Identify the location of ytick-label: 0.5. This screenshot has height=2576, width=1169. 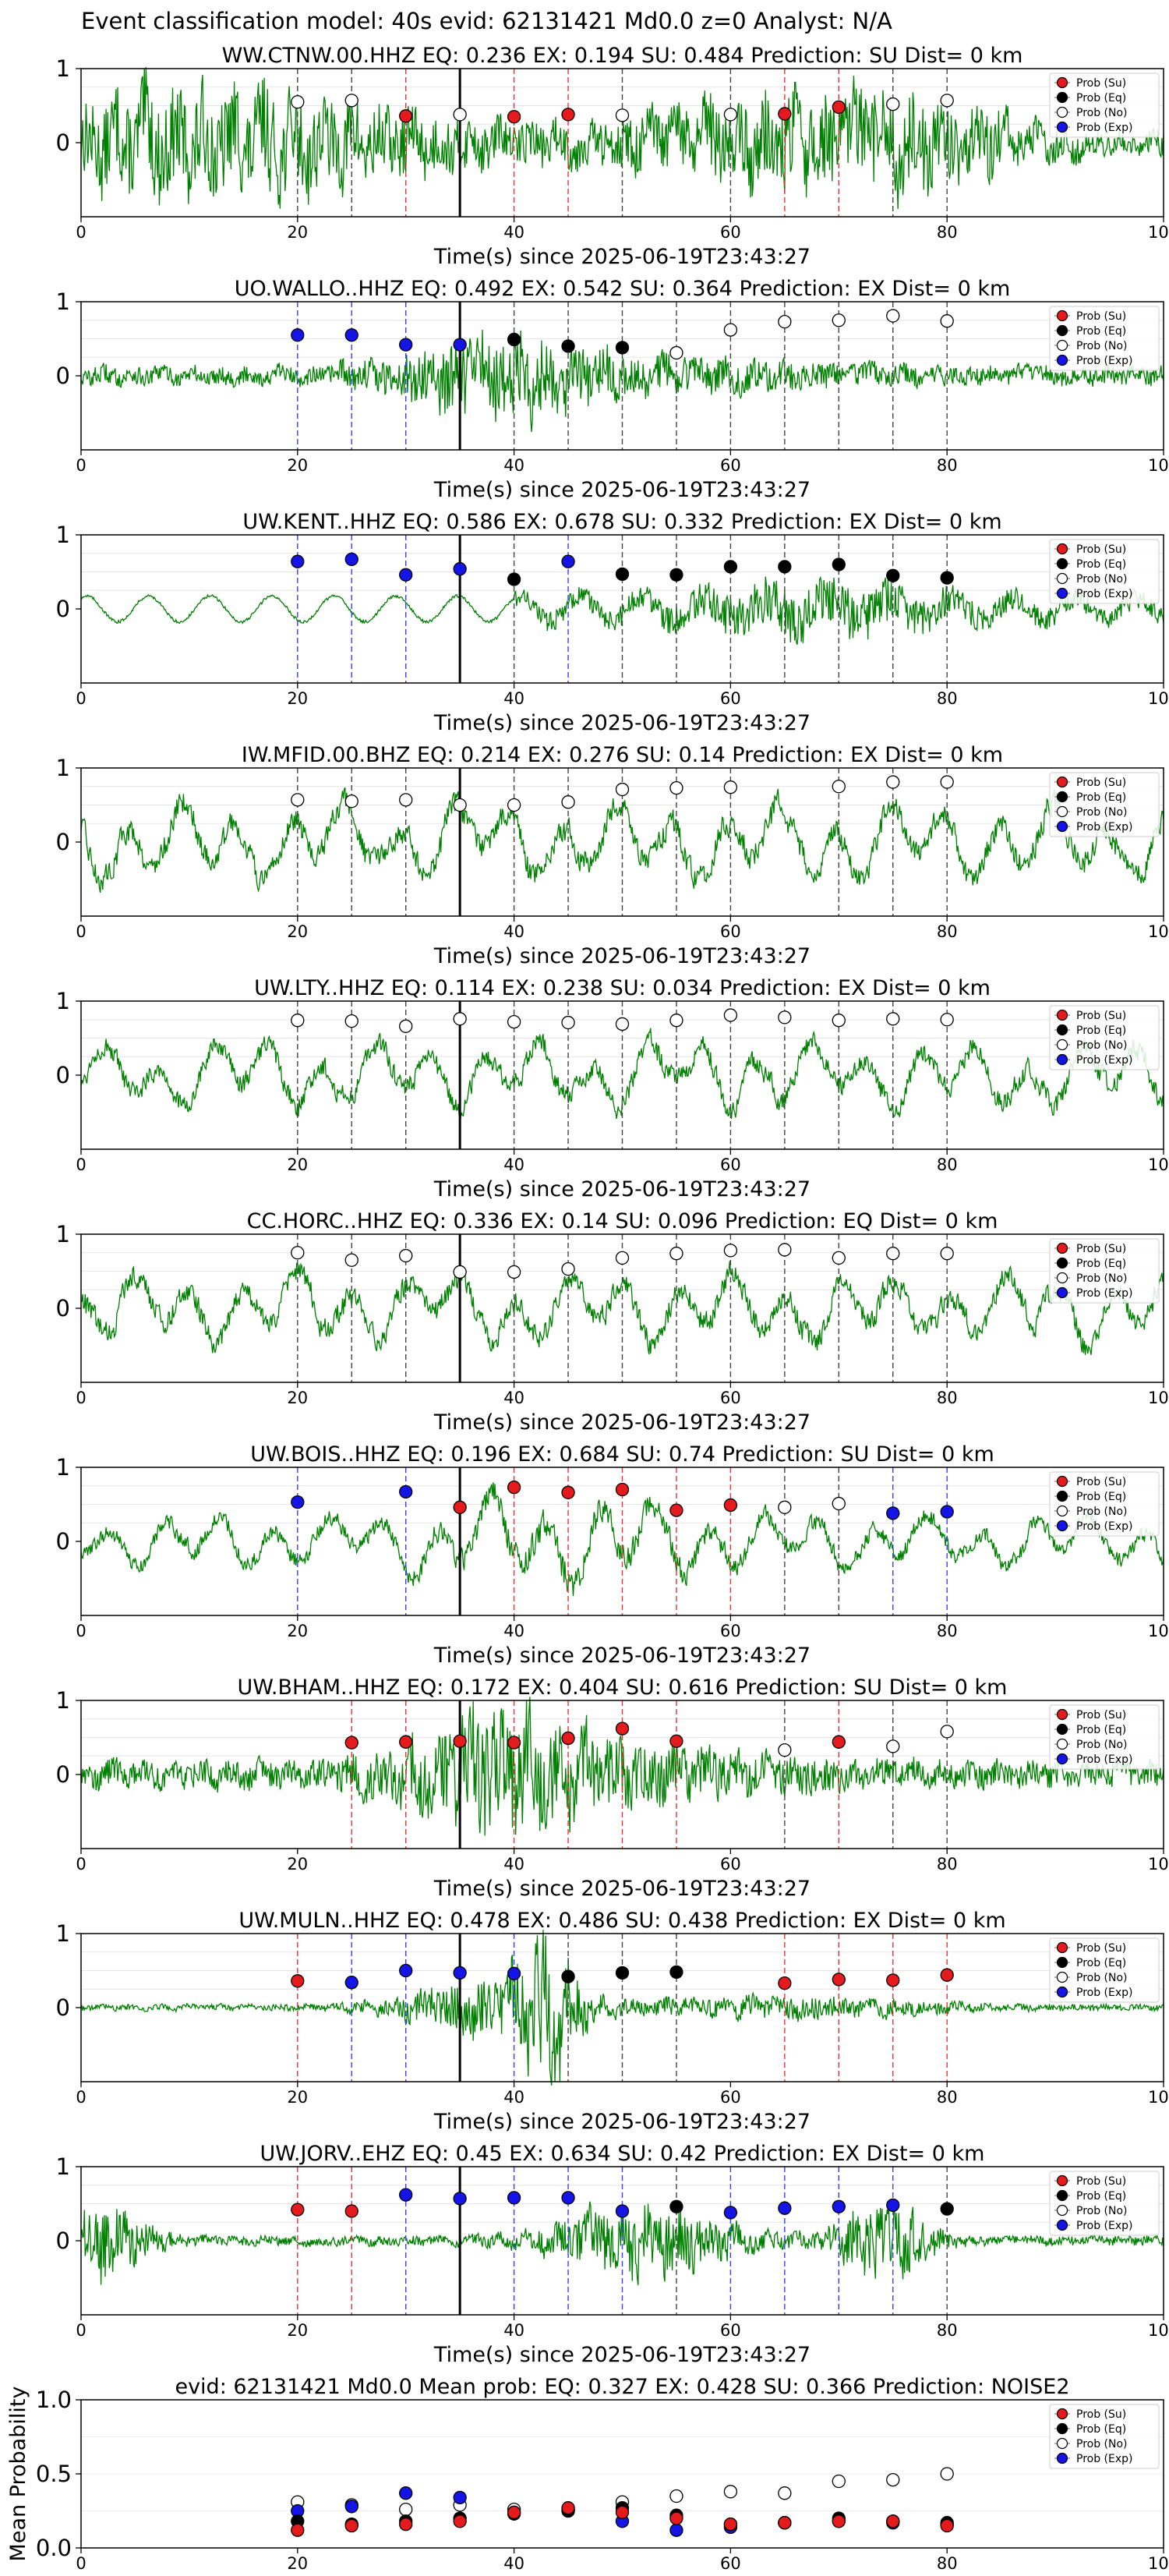
(54, 2474).